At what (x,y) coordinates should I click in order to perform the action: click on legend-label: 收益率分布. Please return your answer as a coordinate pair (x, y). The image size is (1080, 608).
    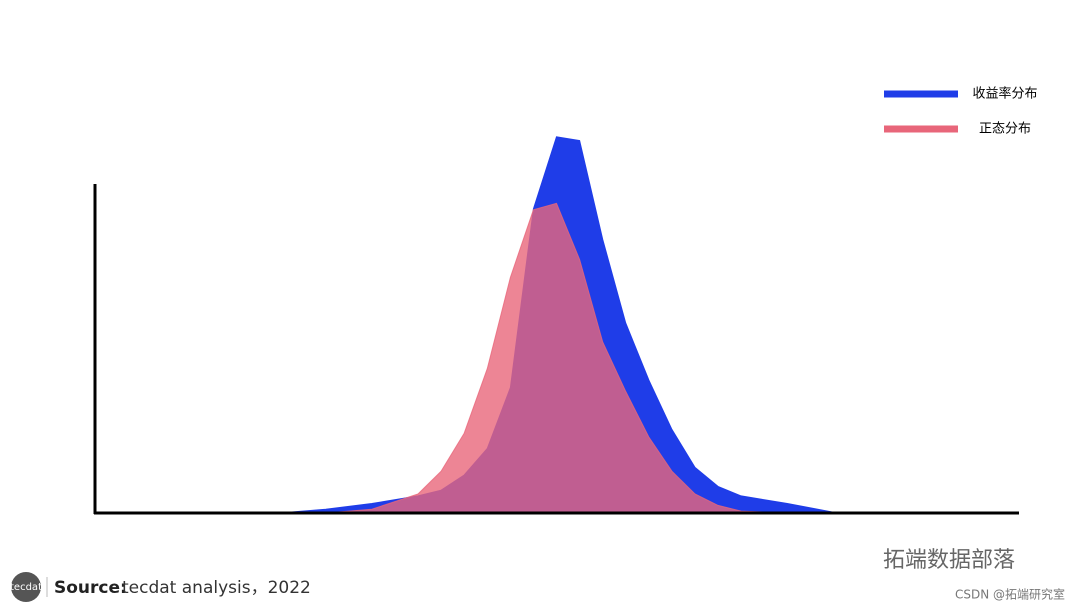
    Looking at the image, I should click on (1004, 94).